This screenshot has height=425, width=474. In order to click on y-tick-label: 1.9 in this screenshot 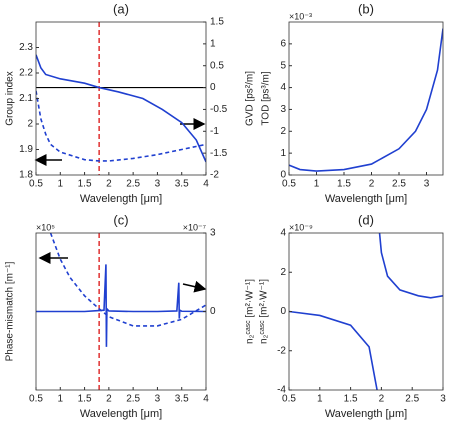, I will do `click(26, 149)`.